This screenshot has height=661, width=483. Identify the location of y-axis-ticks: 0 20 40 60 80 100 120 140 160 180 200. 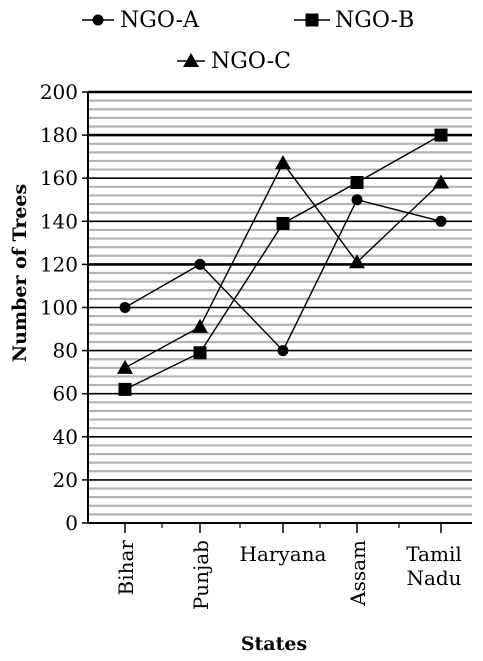
(64, 307).